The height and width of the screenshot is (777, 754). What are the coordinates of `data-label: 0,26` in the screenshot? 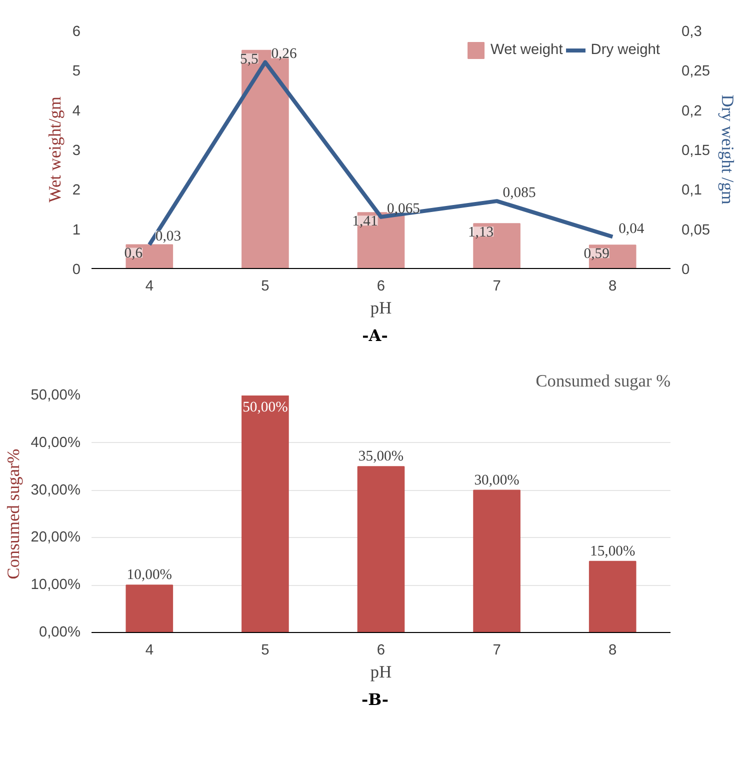 It's located at (284, 54).